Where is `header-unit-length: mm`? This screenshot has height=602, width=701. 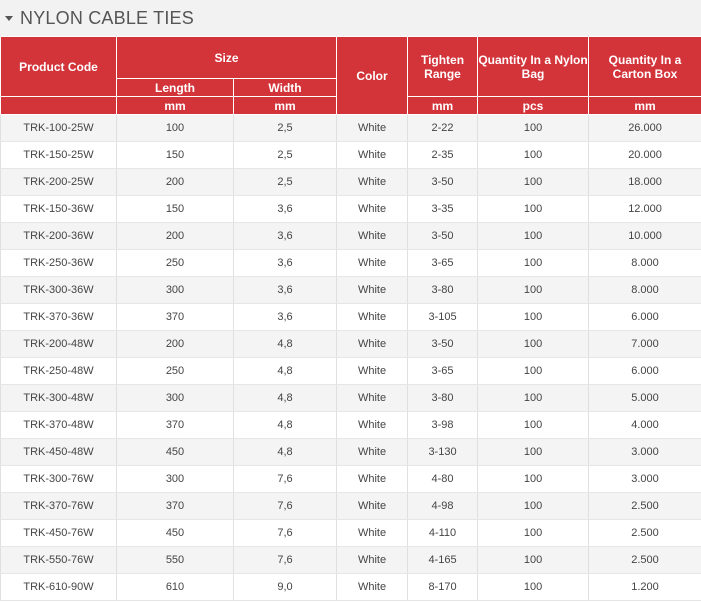
header-unit-length: mm is located at coordinates (175, 105).